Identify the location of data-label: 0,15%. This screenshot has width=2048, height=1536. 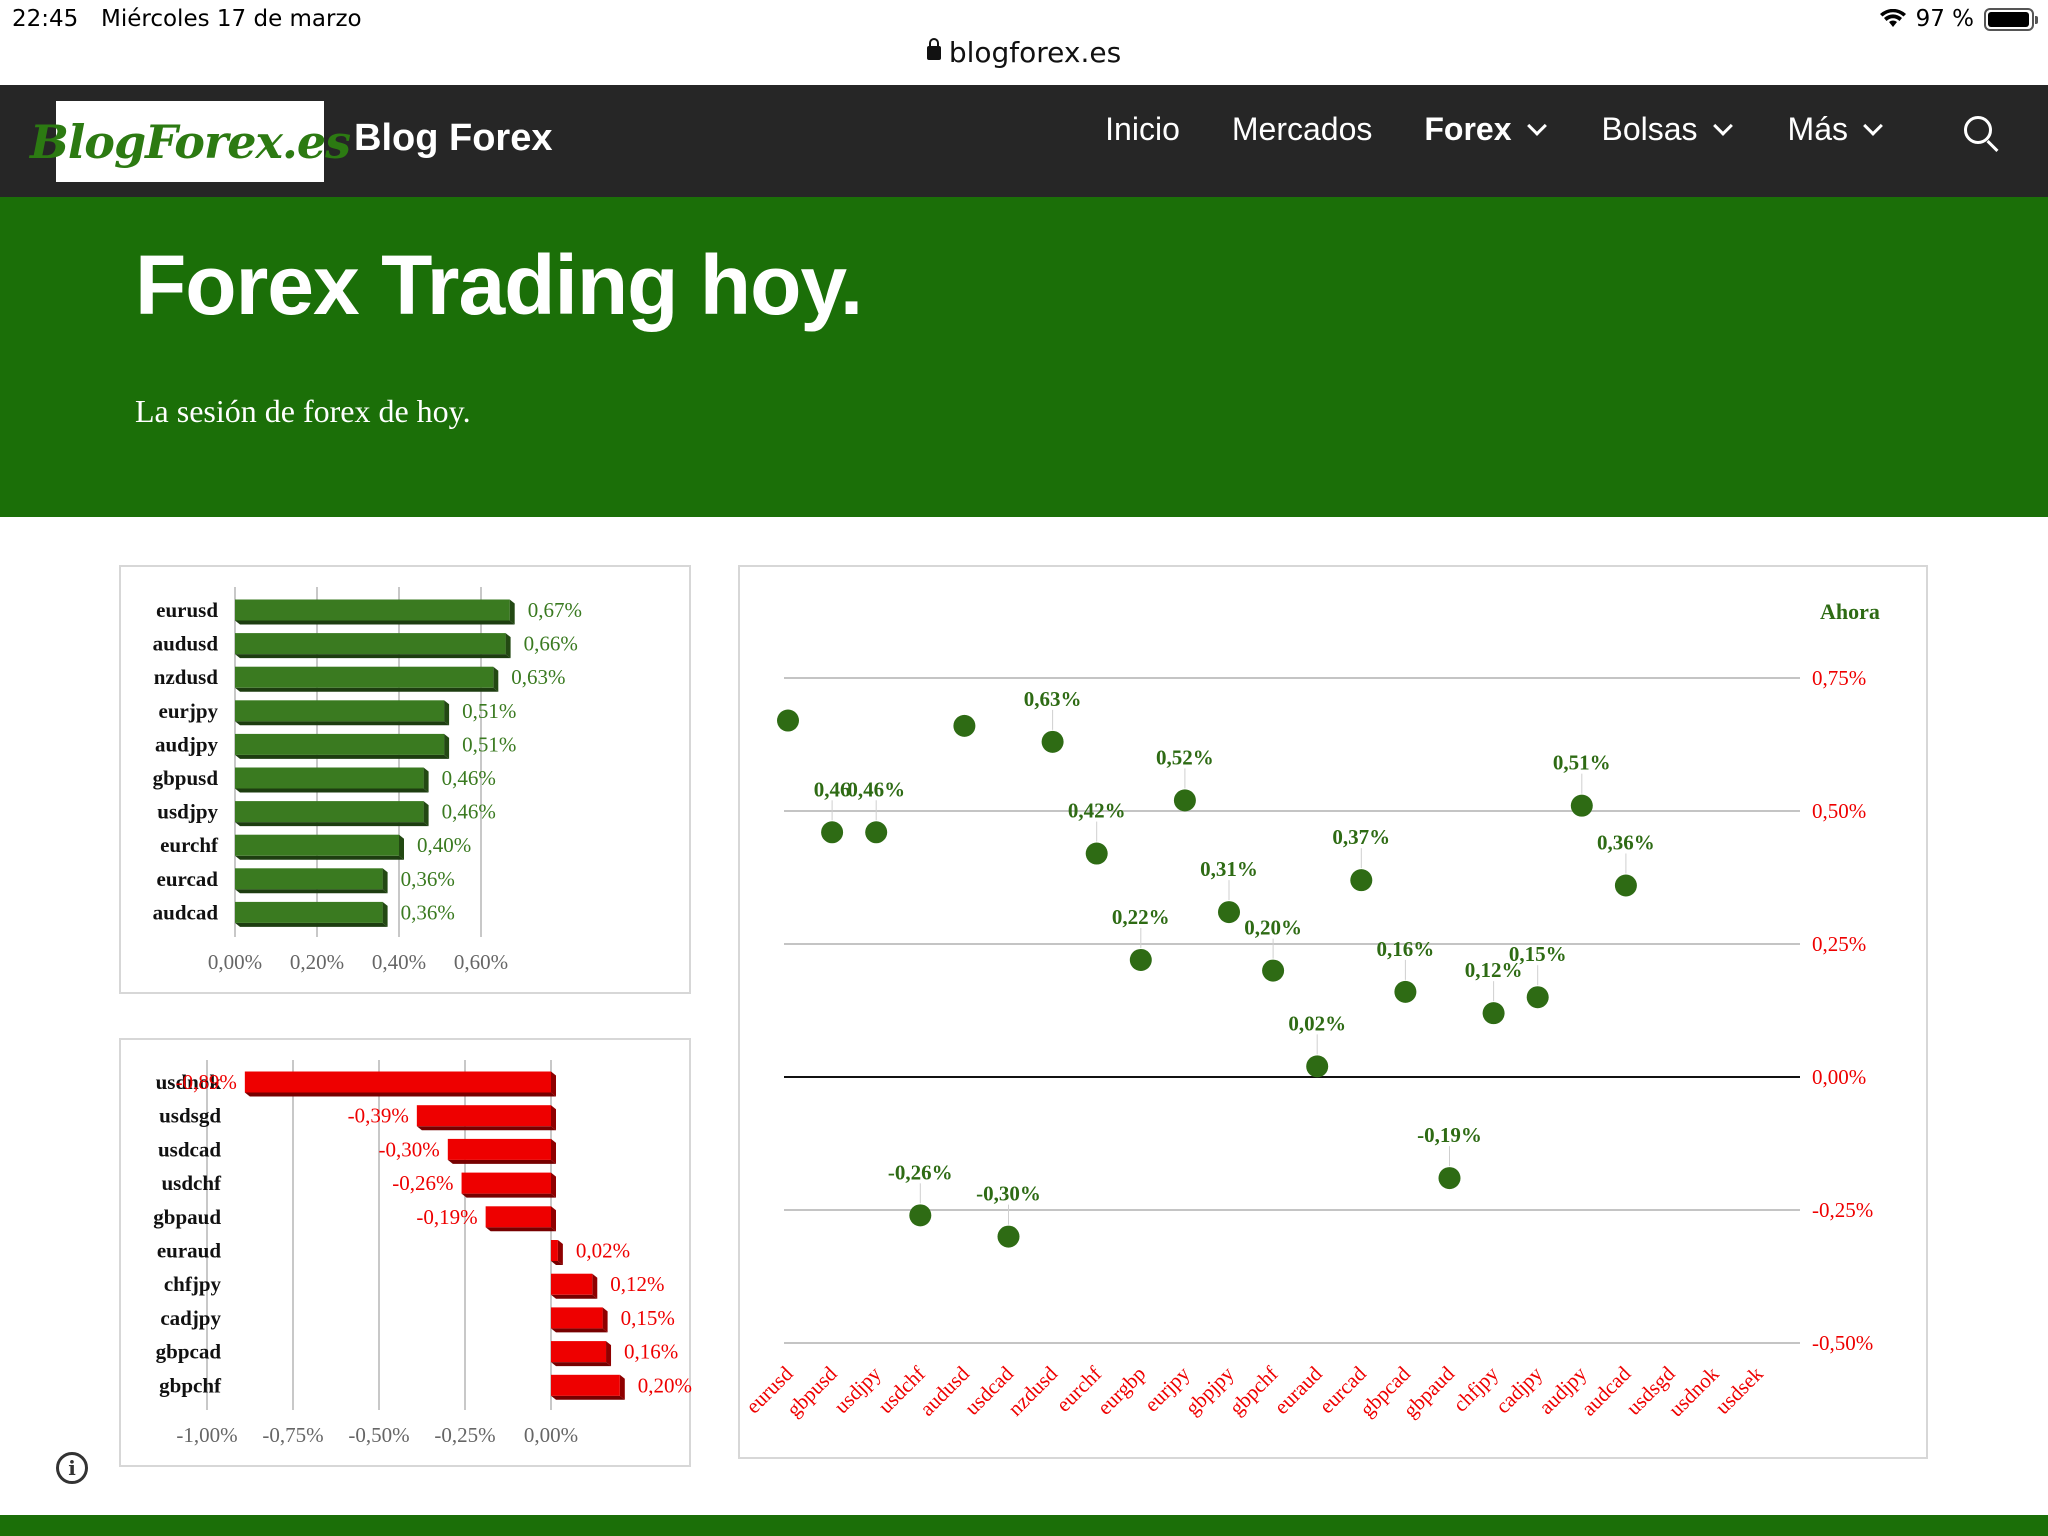
(648, 1318).